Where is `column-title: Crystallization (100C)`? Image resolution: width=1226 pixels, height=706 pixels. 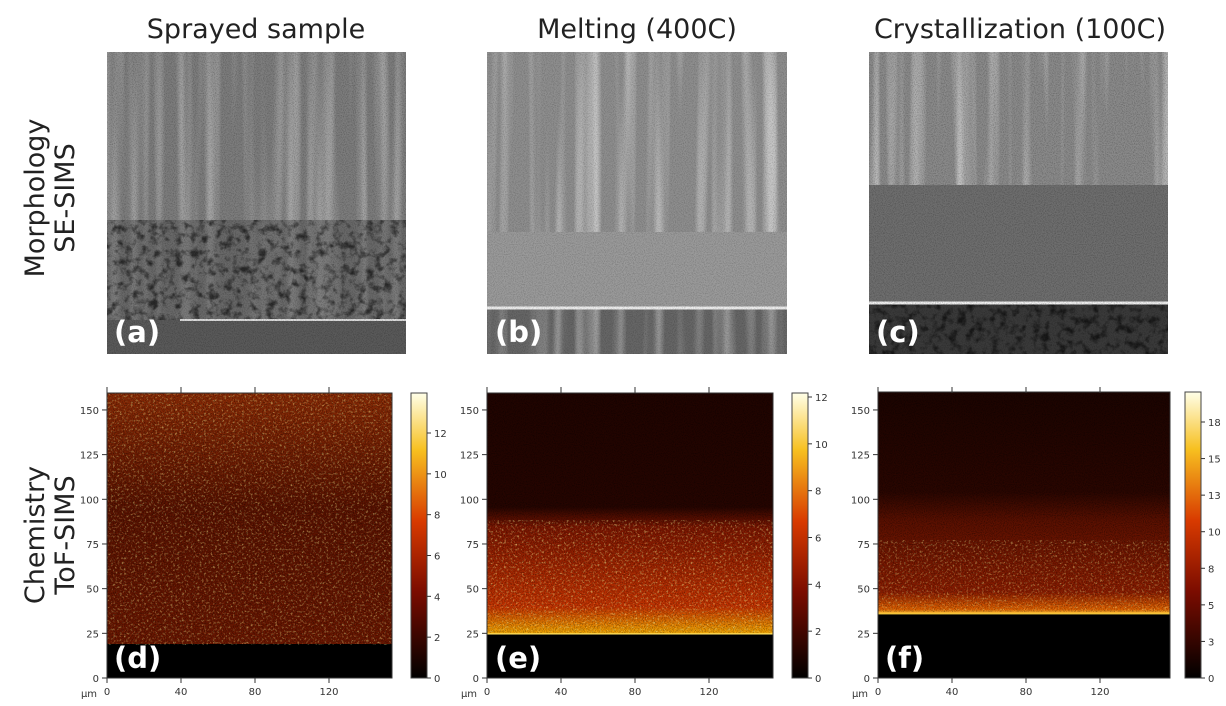
column-title: Crystallization (100C) is located at coordinates (1020, 29).